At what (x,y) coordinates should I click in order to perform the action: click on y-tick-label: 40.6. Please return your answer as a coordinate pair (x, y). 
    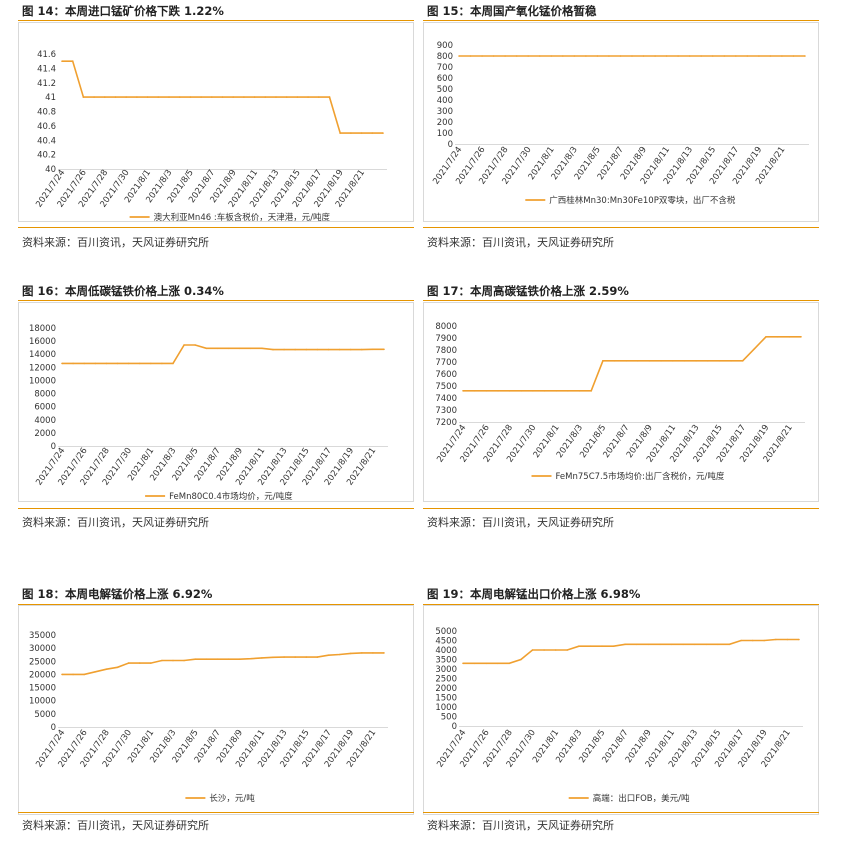
    Looking at the image, I should click on (46, 127).